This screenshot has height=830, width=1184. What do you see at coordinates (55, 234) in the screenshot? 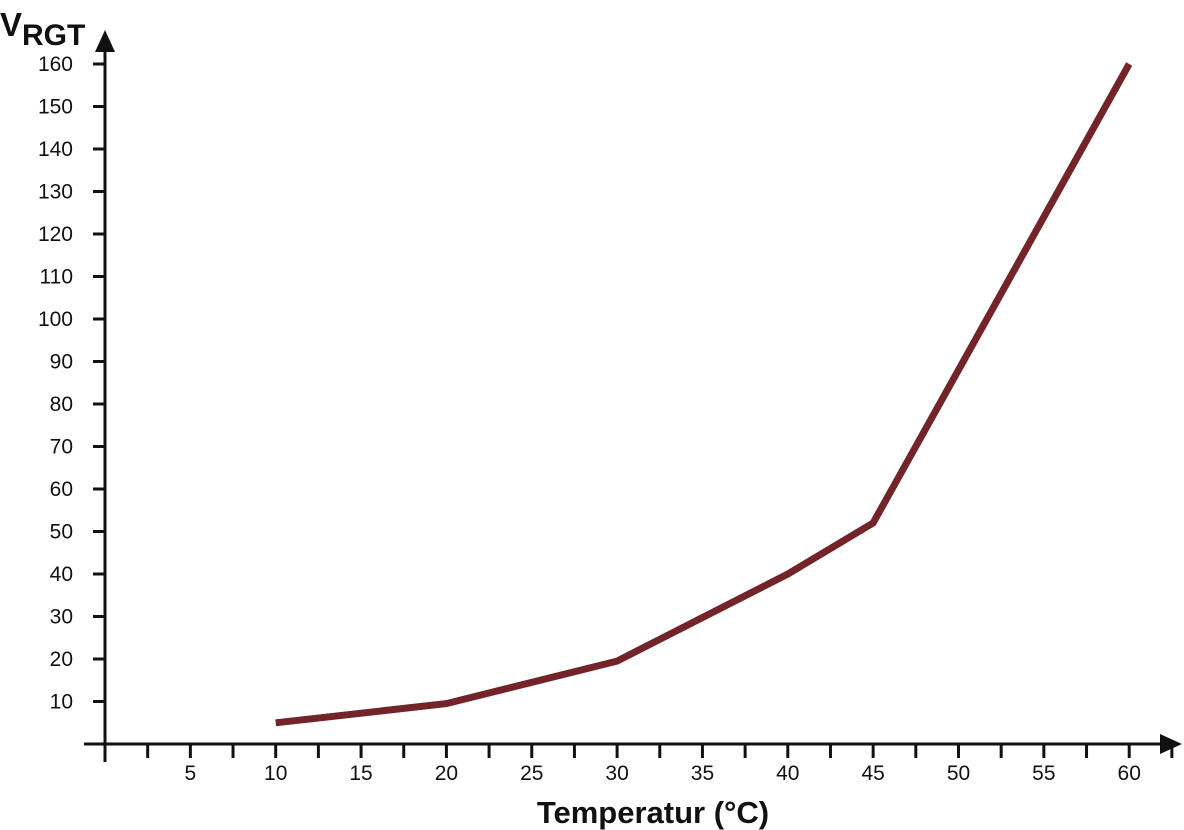
I see `y-tick-label: 120` at bounding box center [55, 234].